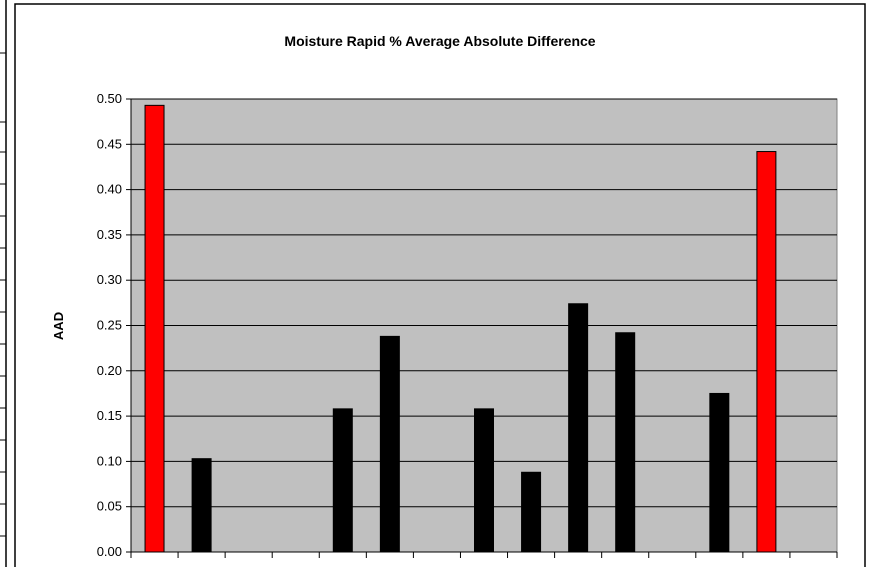 This screenshot has width=874, height=572. What do you see at coordinates (109, 325) in the screenshot?
I see `y-tick-label: 0.25` at bounding box center [109, 325].